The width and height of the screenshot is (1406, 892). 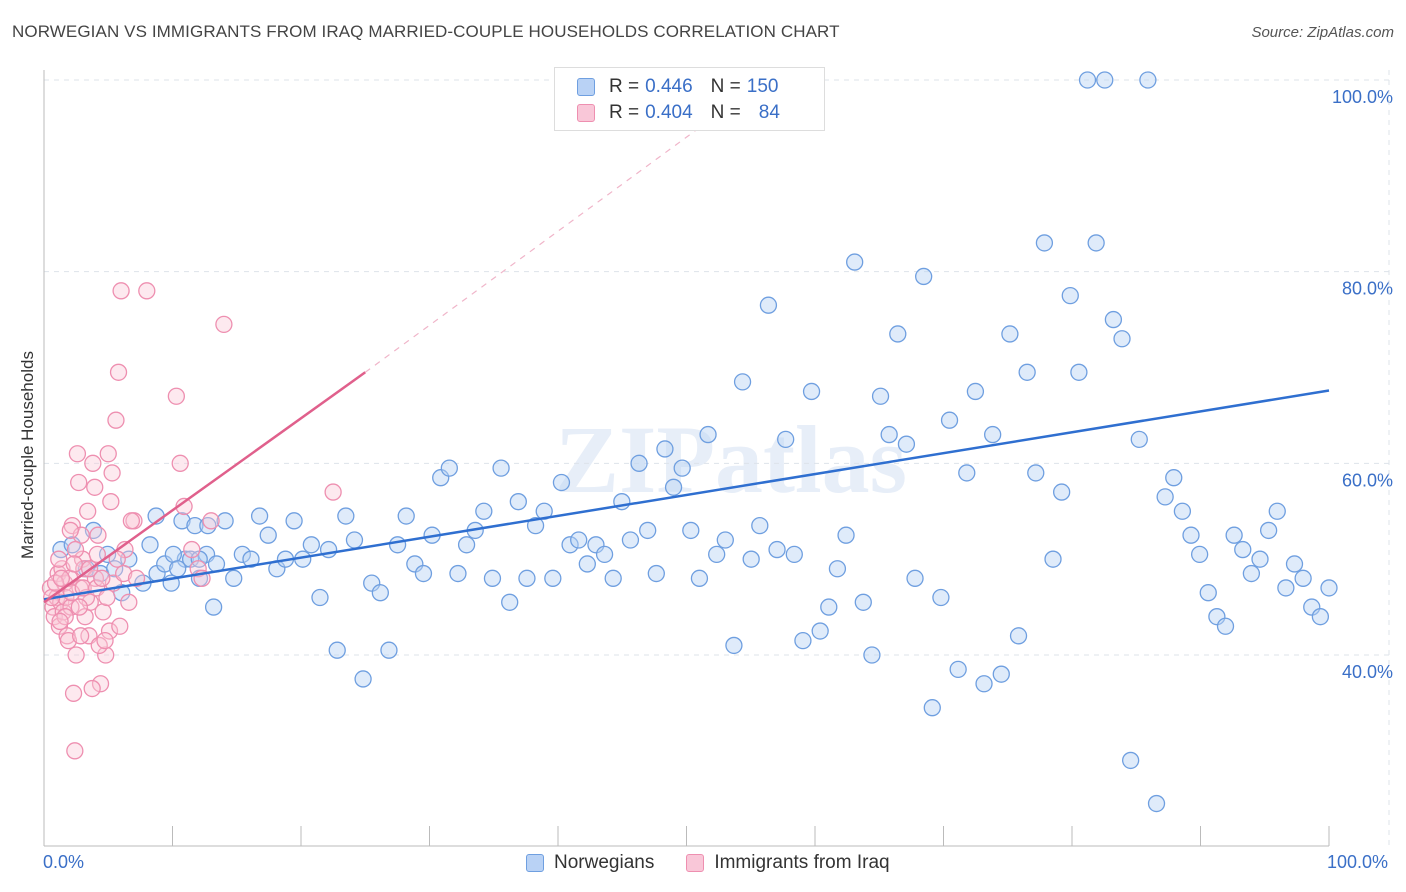 I want to click on y-tick-label: 60.0%, so click(x=1367, y=480).